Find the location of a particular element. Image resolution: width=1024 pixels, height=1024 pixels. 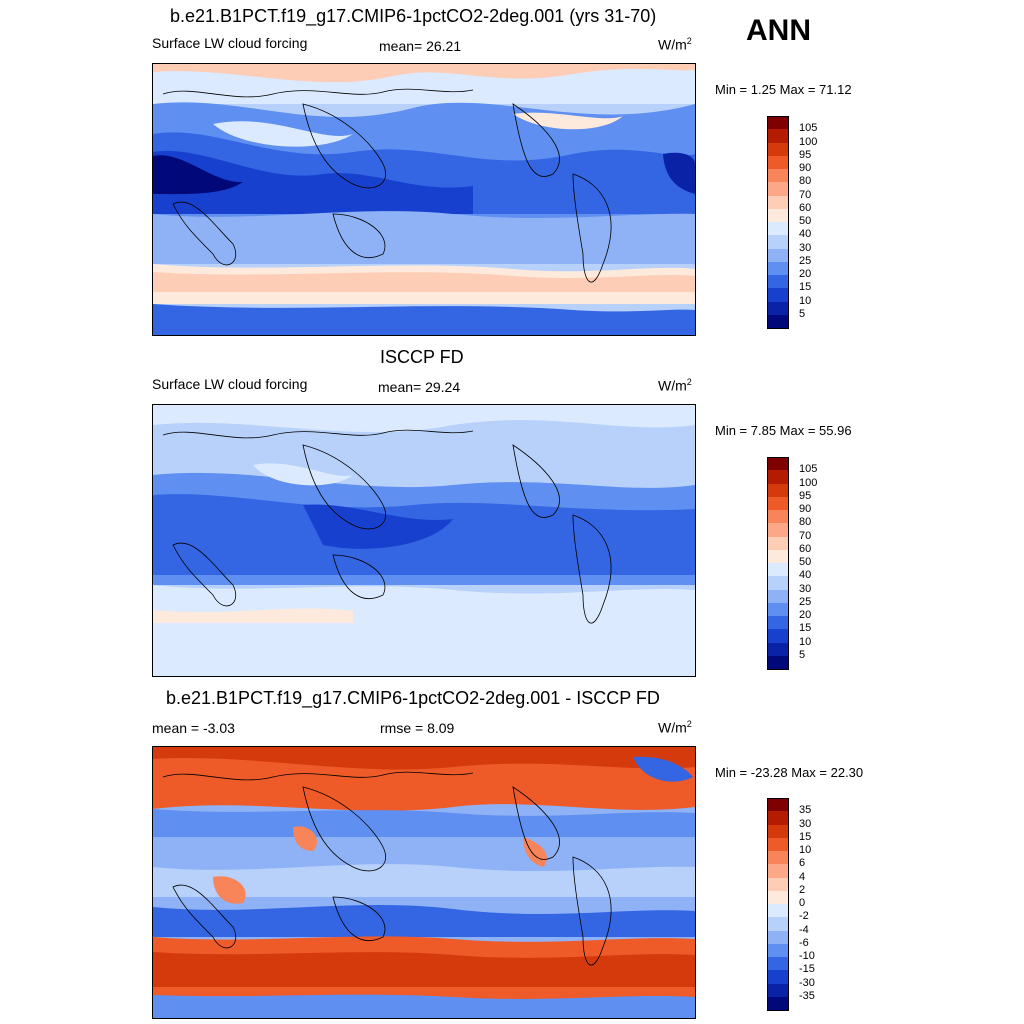

colorbar-tick-label: 2 is located at coordinates (802, 889).